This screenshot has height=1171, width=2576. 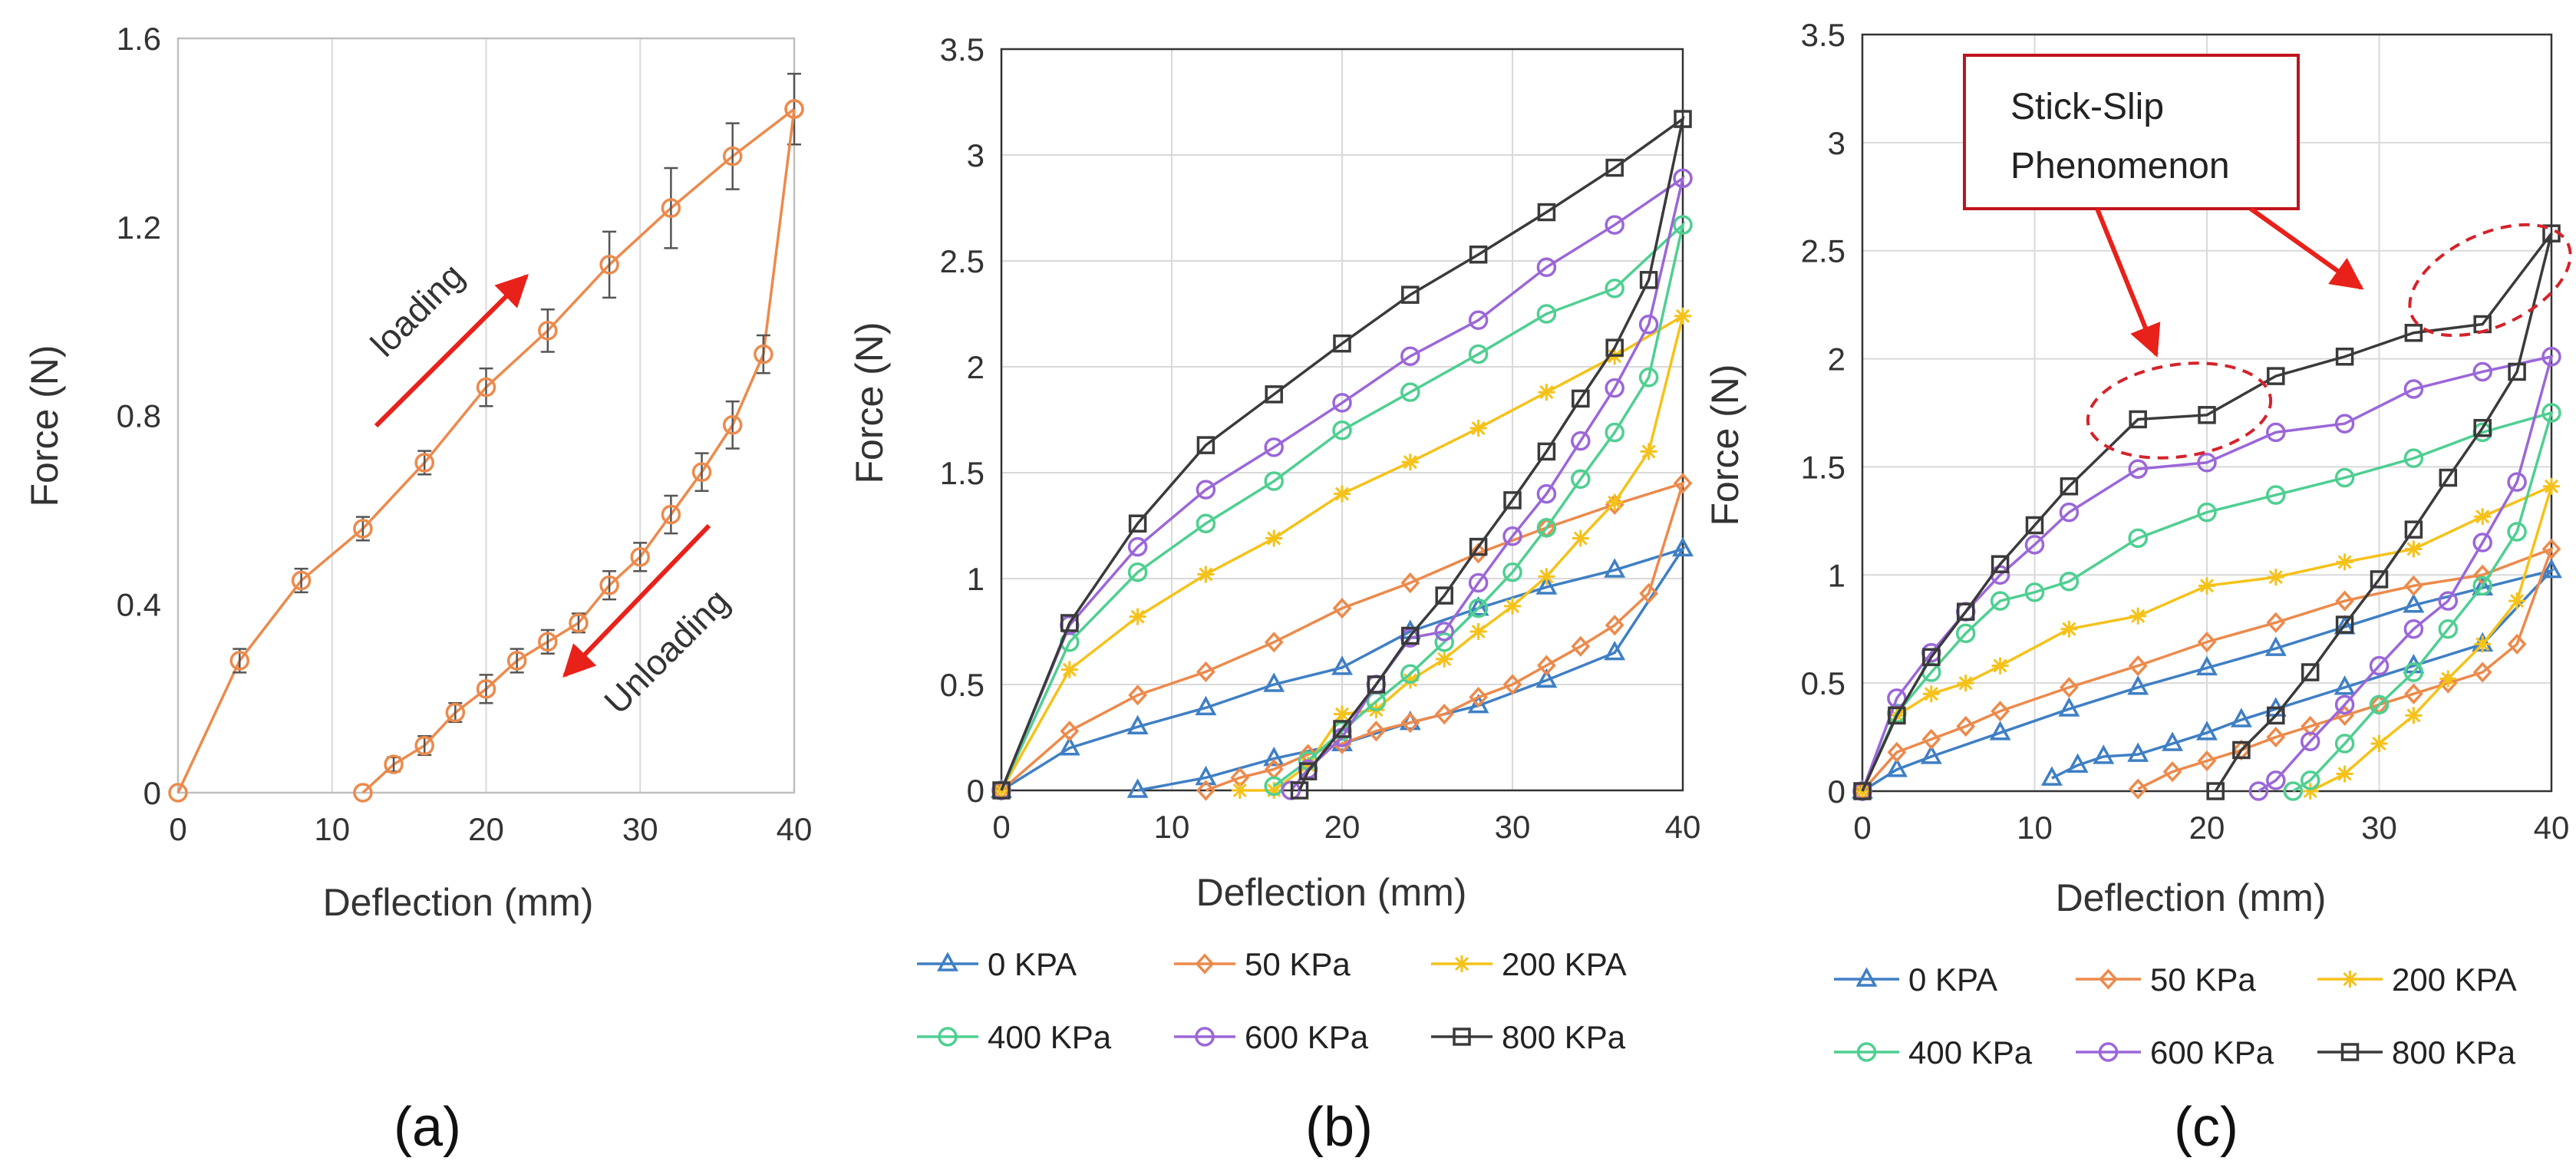 What do you see at coordinates (1172, 827) in the screenshot?
I see `x-tick-label: 10` at bounding box center [1172, 827].